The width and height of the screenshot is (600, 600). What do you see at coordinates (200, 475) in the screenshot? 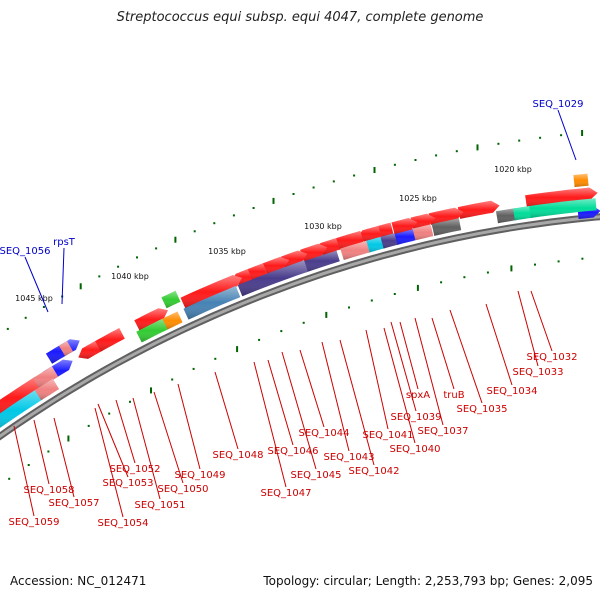
I see `gene-label: SEQ_1049` at bounding box center [200, 475].